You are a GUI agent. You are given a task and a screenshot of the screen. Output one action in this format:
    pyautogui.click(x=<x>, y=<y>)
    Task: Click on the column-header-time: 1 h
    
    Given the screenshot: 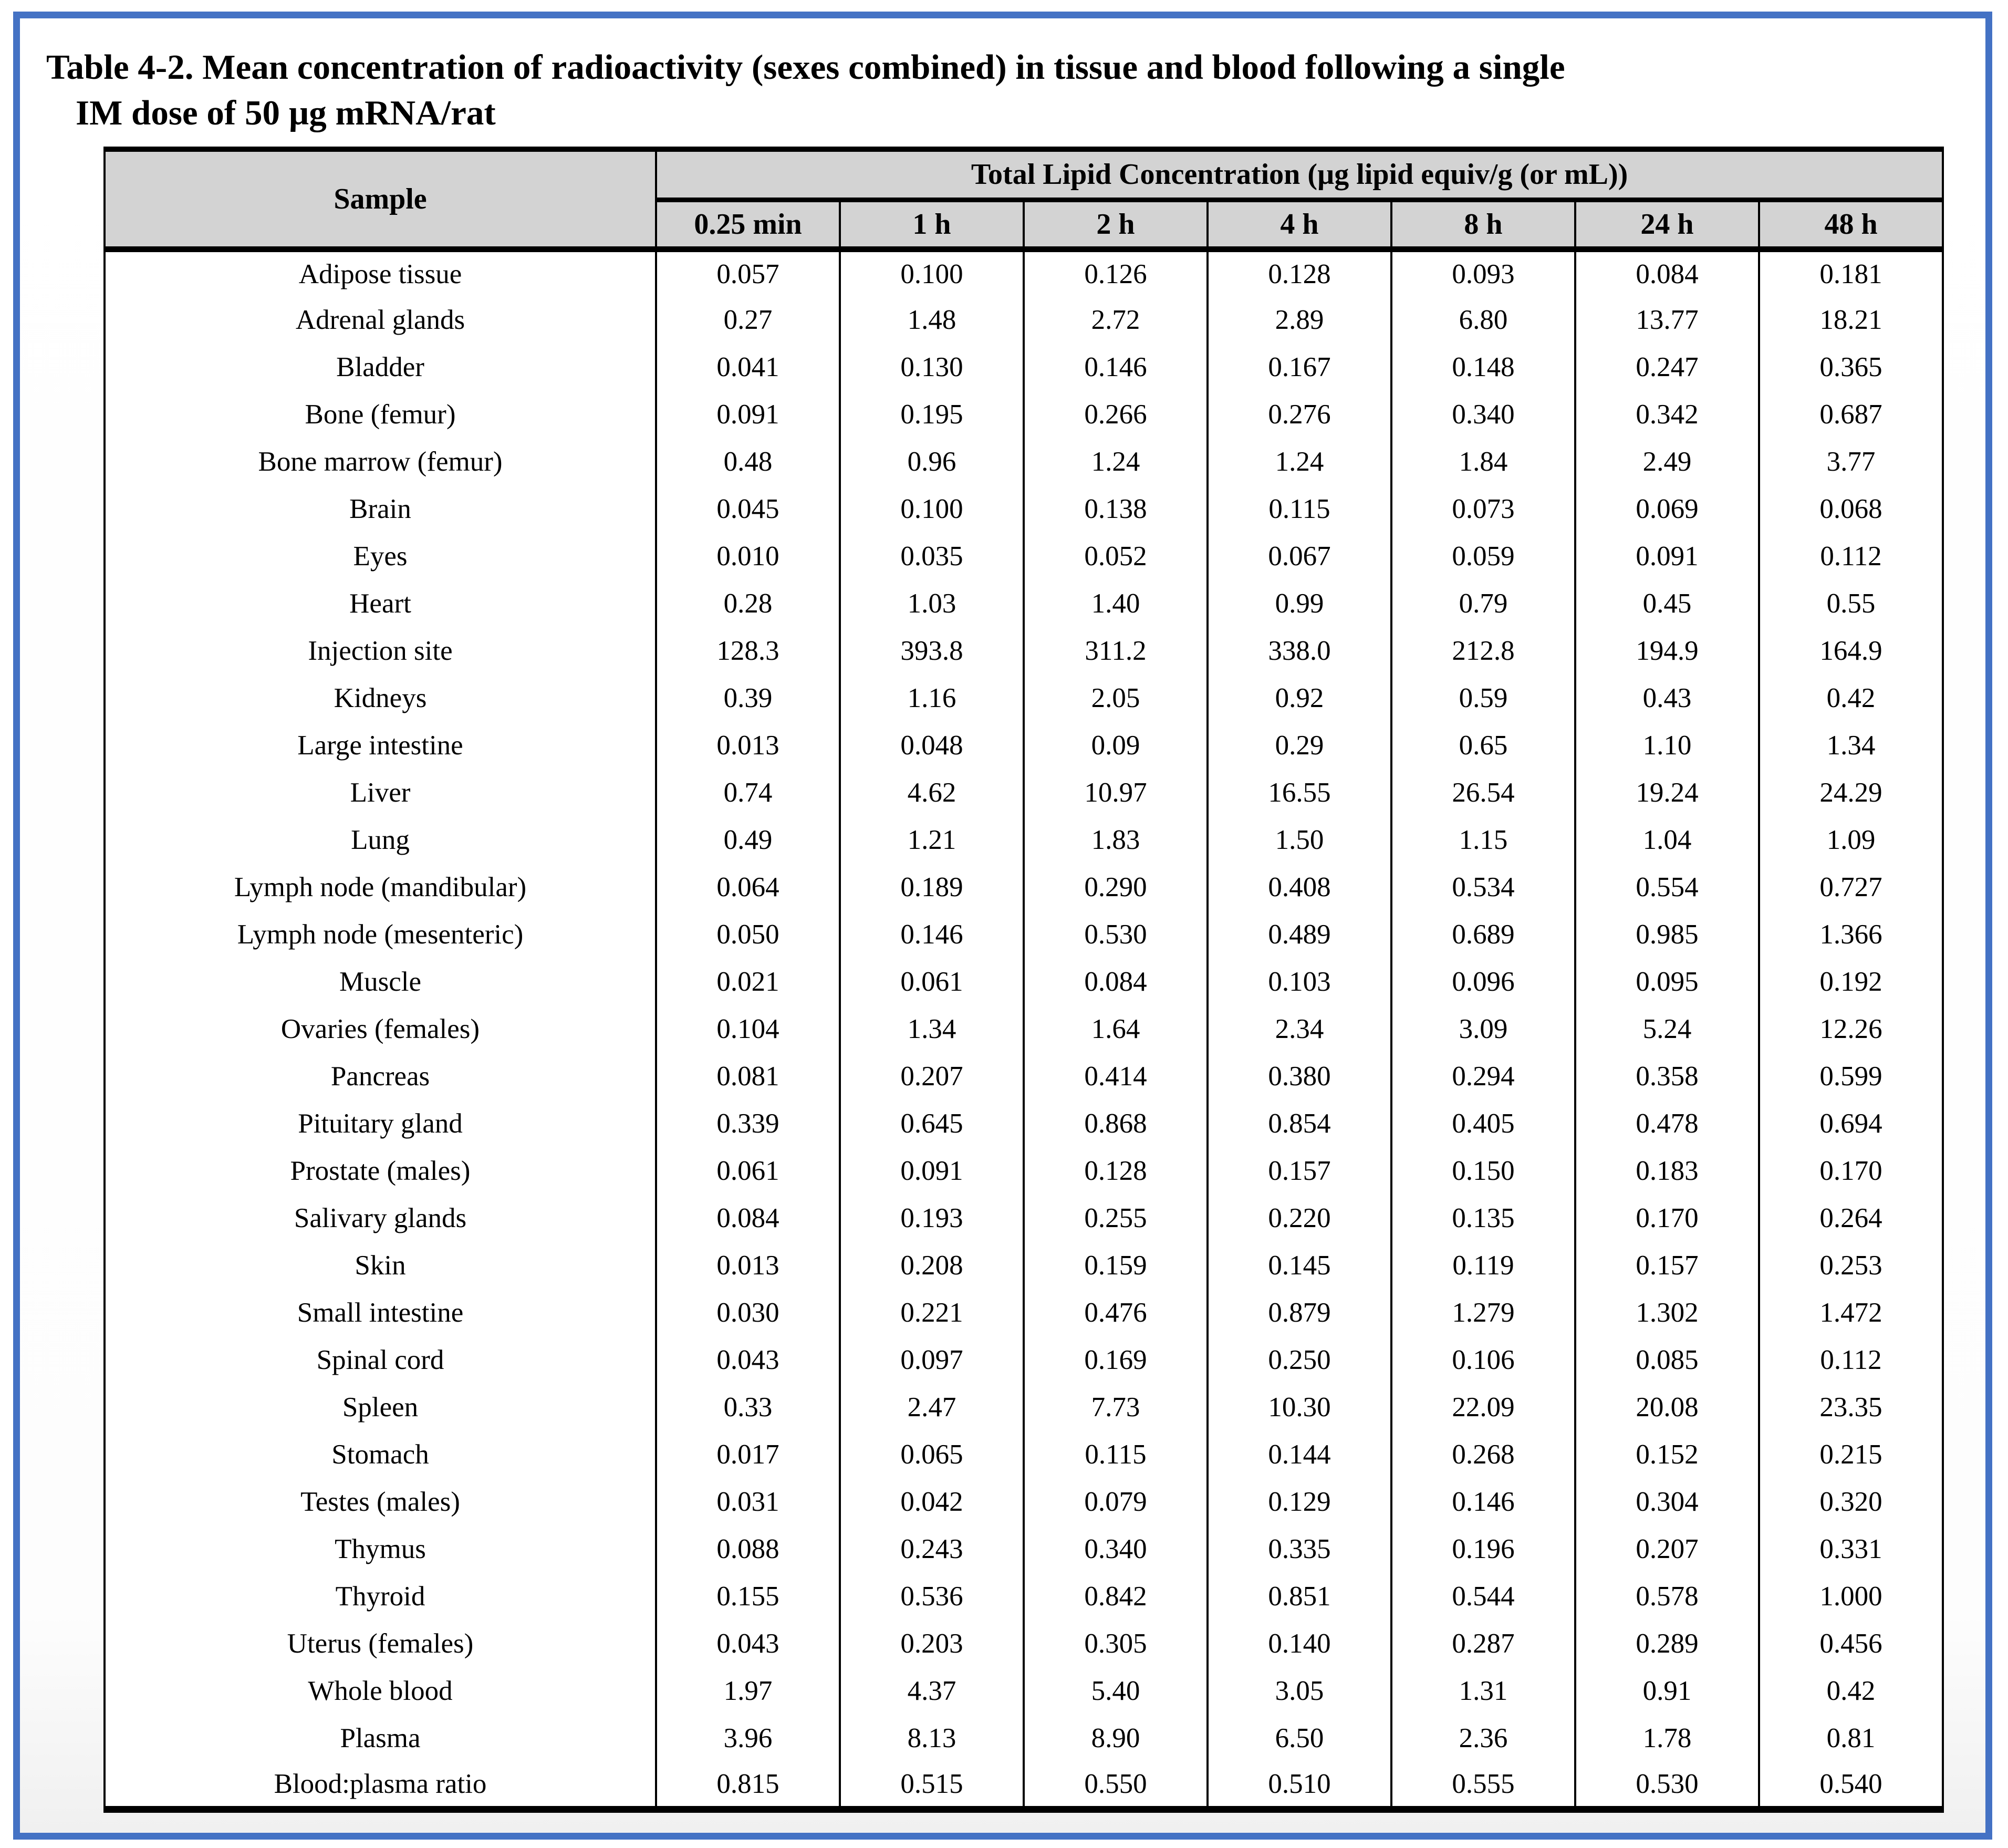 What is the action you would take?
    pyautogui.click(x=932, y=226)
    